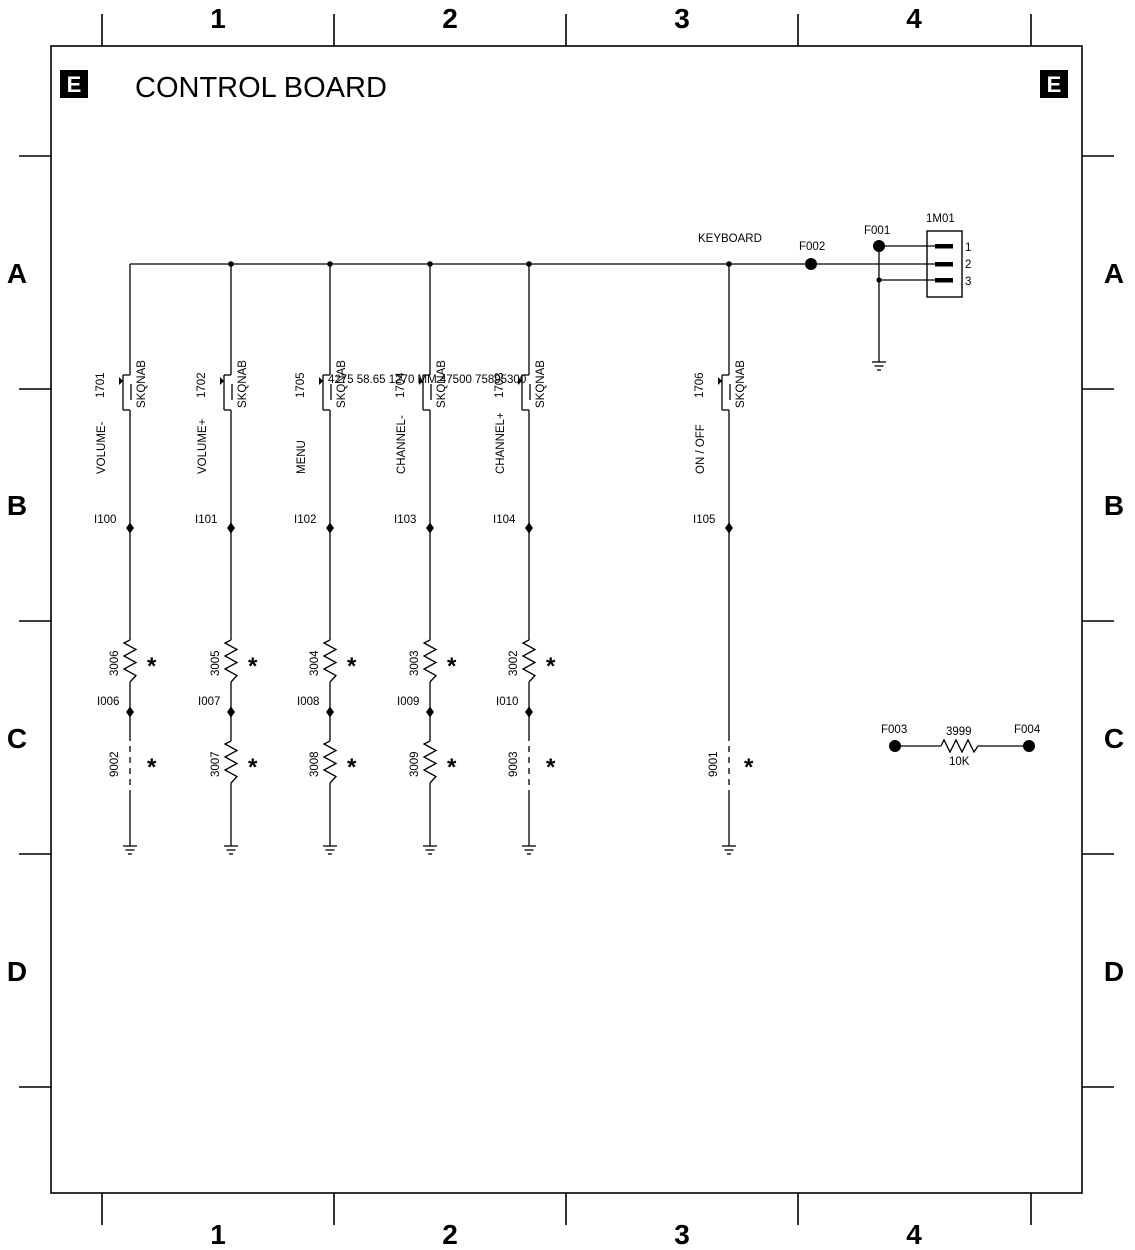  Describe the element at coordinates (308, 702) in the screenshot. I see `node-label: I008` at that location.